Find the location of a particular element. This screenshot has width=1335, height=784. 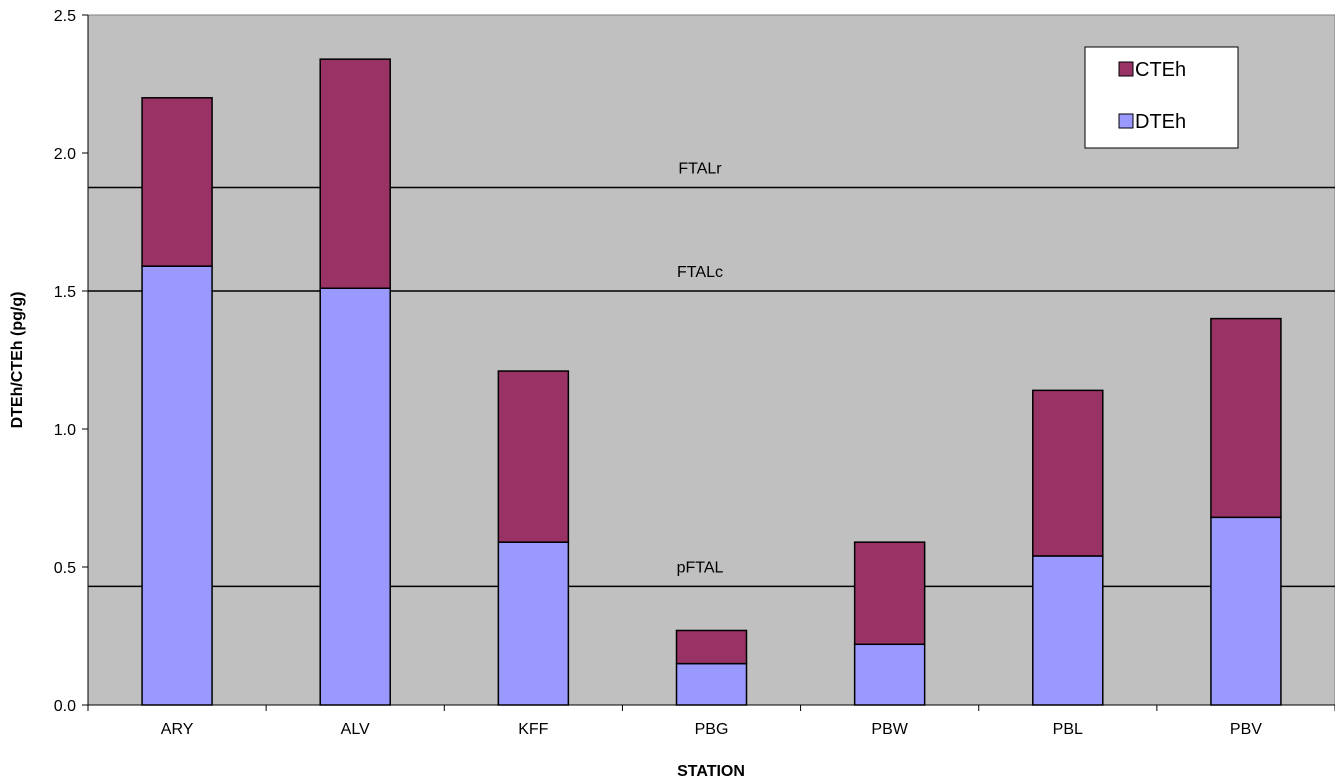

legend-swatch-cteh is located at coordinates (1126, 69).